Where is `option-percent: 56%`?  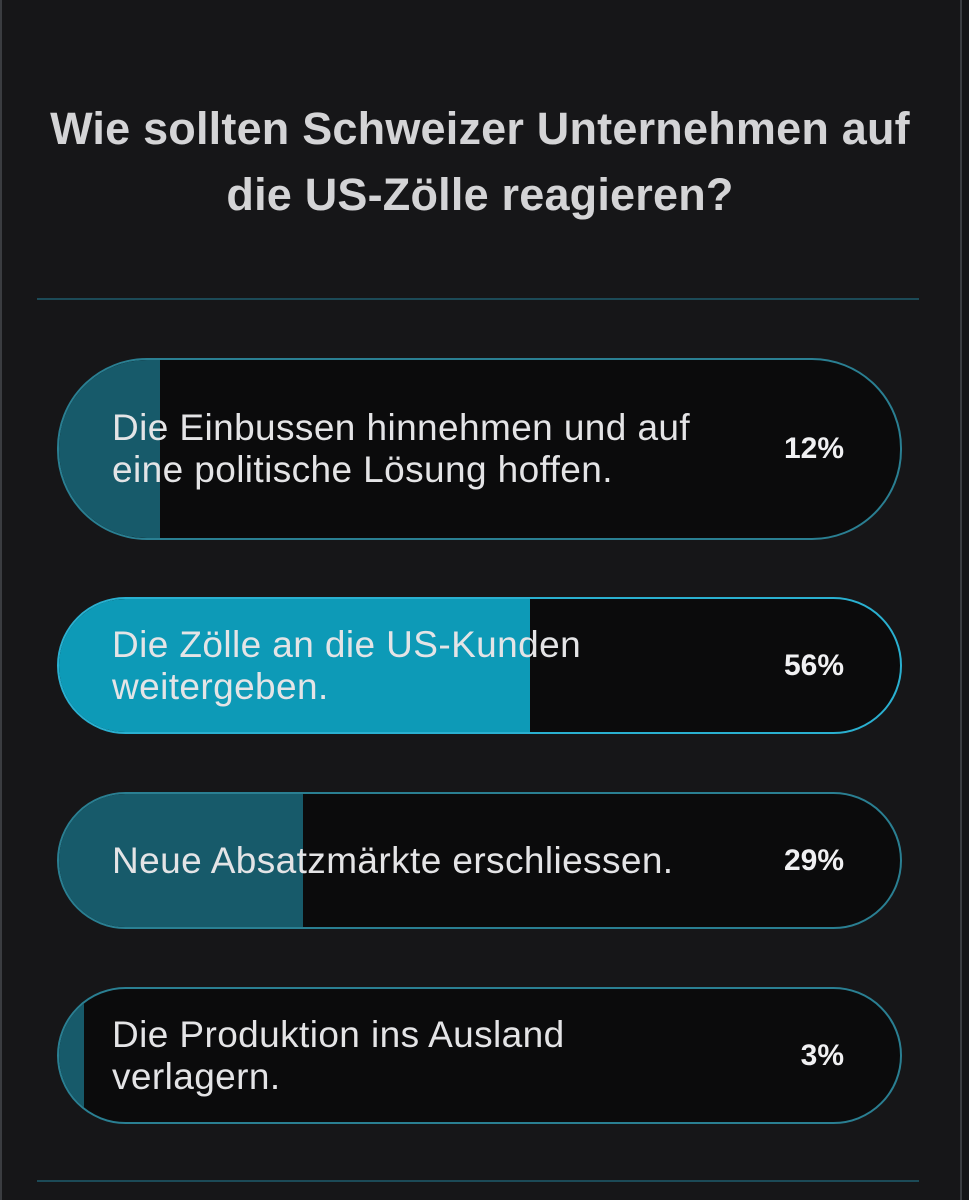
option-percent: 56% is located at coordinates (813, 665).